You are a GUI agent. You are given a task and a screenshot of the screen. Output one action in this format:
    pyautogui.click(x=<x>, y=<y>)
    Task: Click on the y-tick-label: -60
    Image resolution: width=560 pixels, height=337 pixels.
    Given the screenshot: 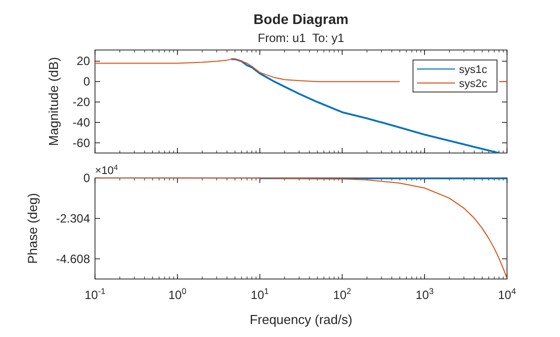 What is the action you would take?
    pyautogui.click(x=81, y=143)
    